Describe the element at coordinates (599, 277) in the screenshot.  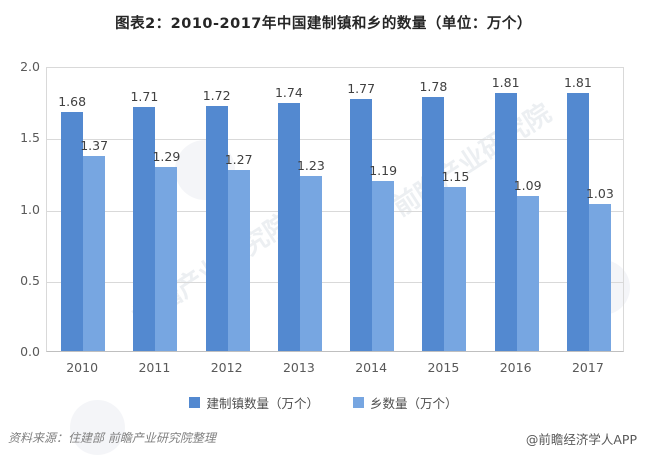
I see `bar-townships-2017` at that location.